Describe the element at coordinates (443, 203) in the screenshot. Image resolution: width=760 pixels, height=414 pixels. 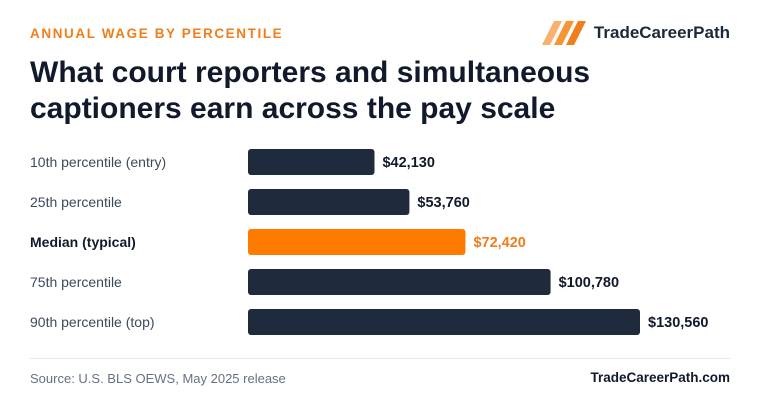
I see `value-label: $53,760` at that location.